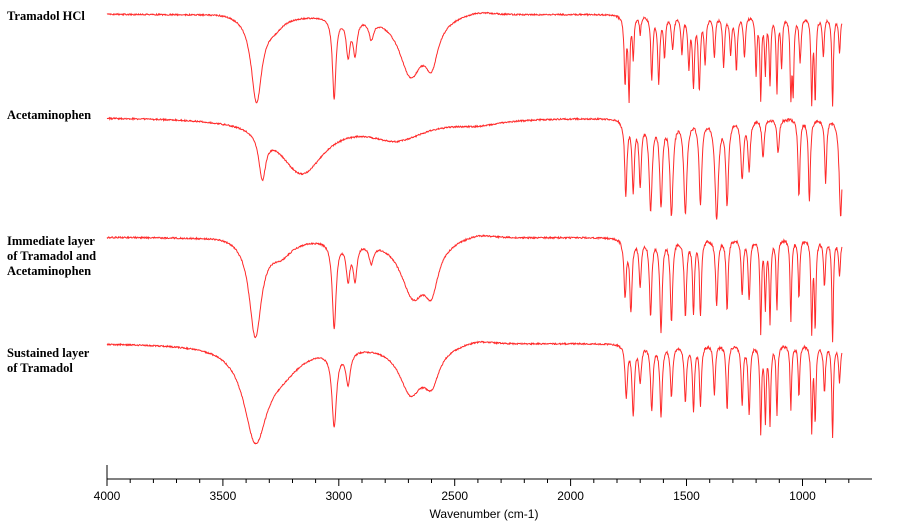 This screenshot has width=905, height=528. What do you see at coordinates (338, 496) in the screenshot?
I see `tick-label-3000: 3000` at bounding box center [338, 496].